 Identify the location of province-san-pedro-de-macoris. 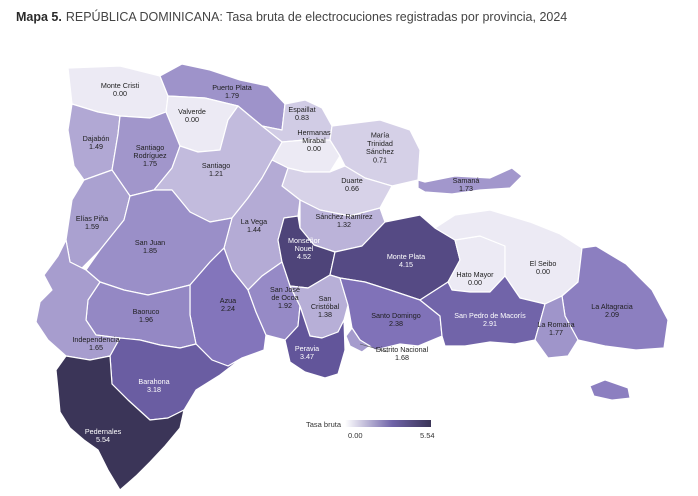
(482, 311).